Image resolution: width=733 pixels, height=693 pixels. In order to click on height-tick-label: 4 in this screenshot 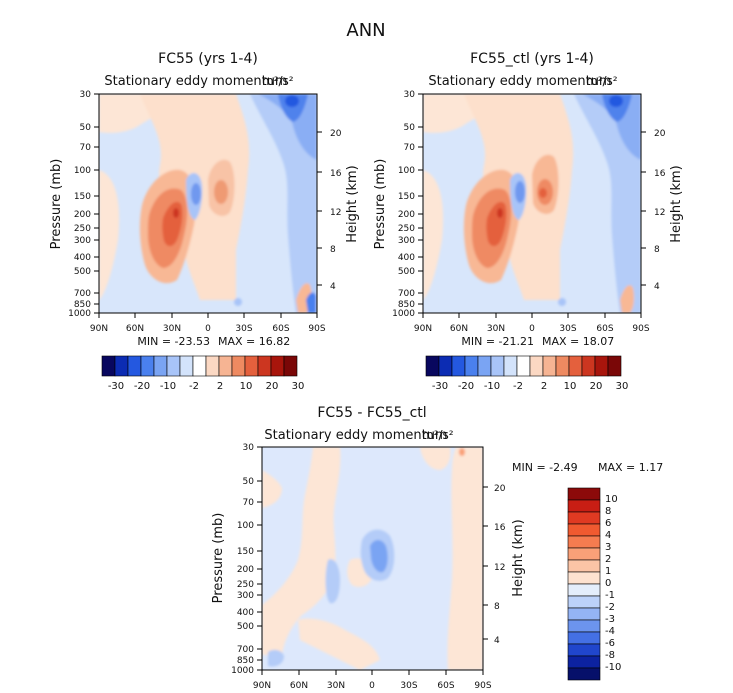, I will do `click(497, 641)`.